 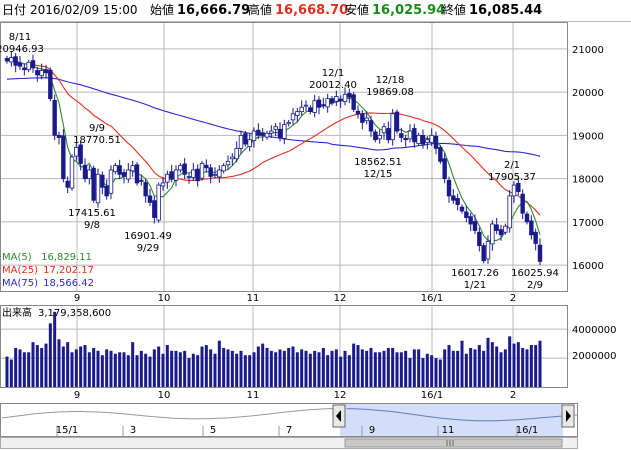 What do you see at coordinates (432, 395) in the screenshot?
I see `x-tick-label: 16/1` at bounding box center [432, 395].